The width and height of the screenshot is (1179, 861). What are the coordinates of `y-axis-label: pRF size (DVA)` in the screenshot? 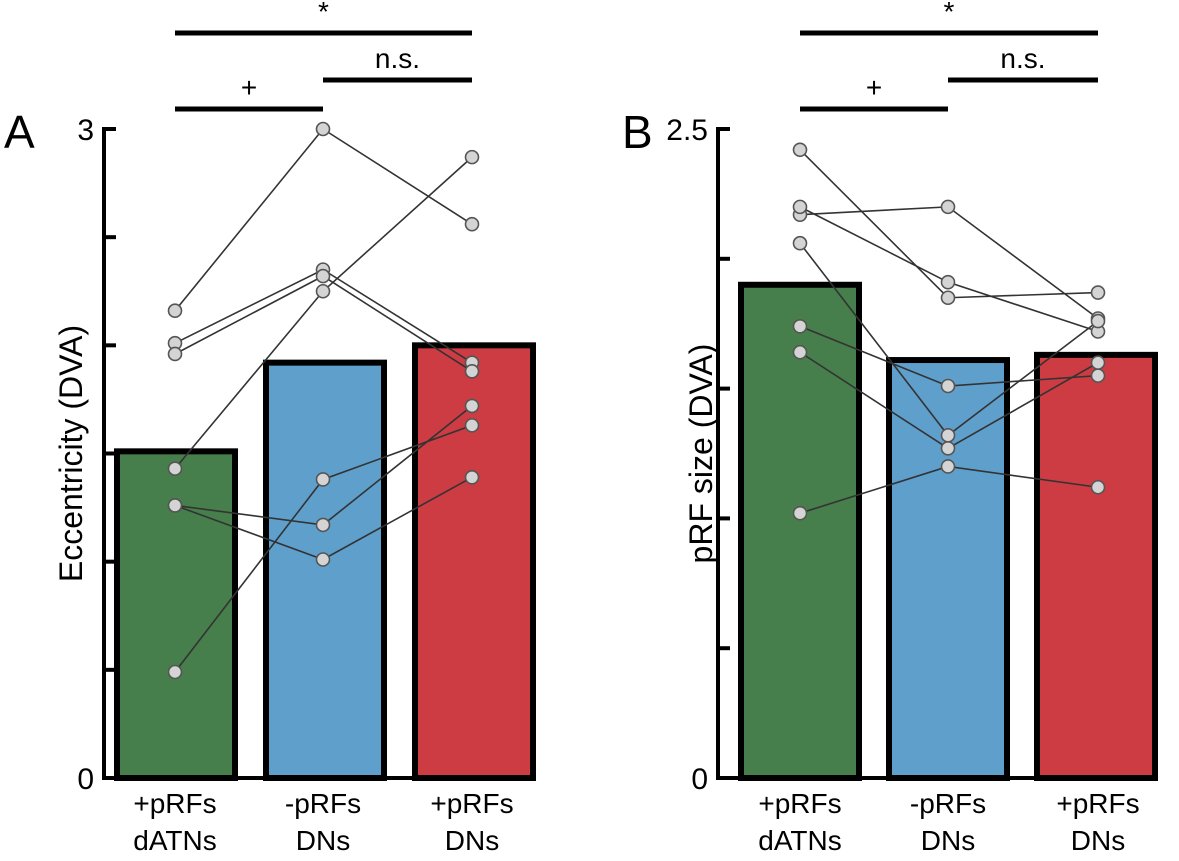 It's located at (701, 454).